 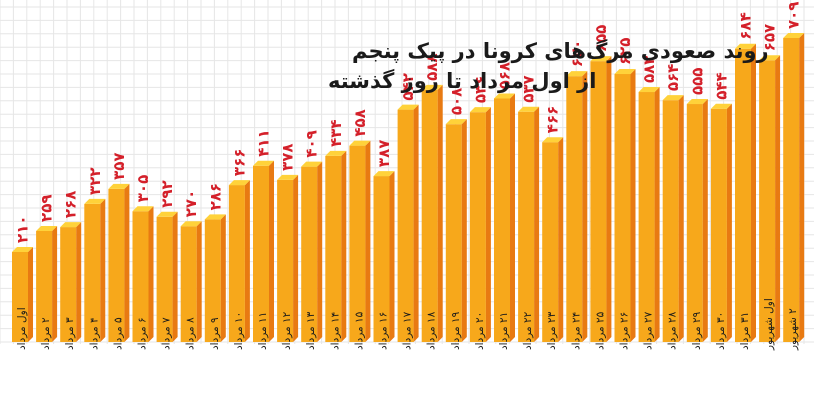 I want to click on value-label: ۶۸۴, so click(x=746, y=25).